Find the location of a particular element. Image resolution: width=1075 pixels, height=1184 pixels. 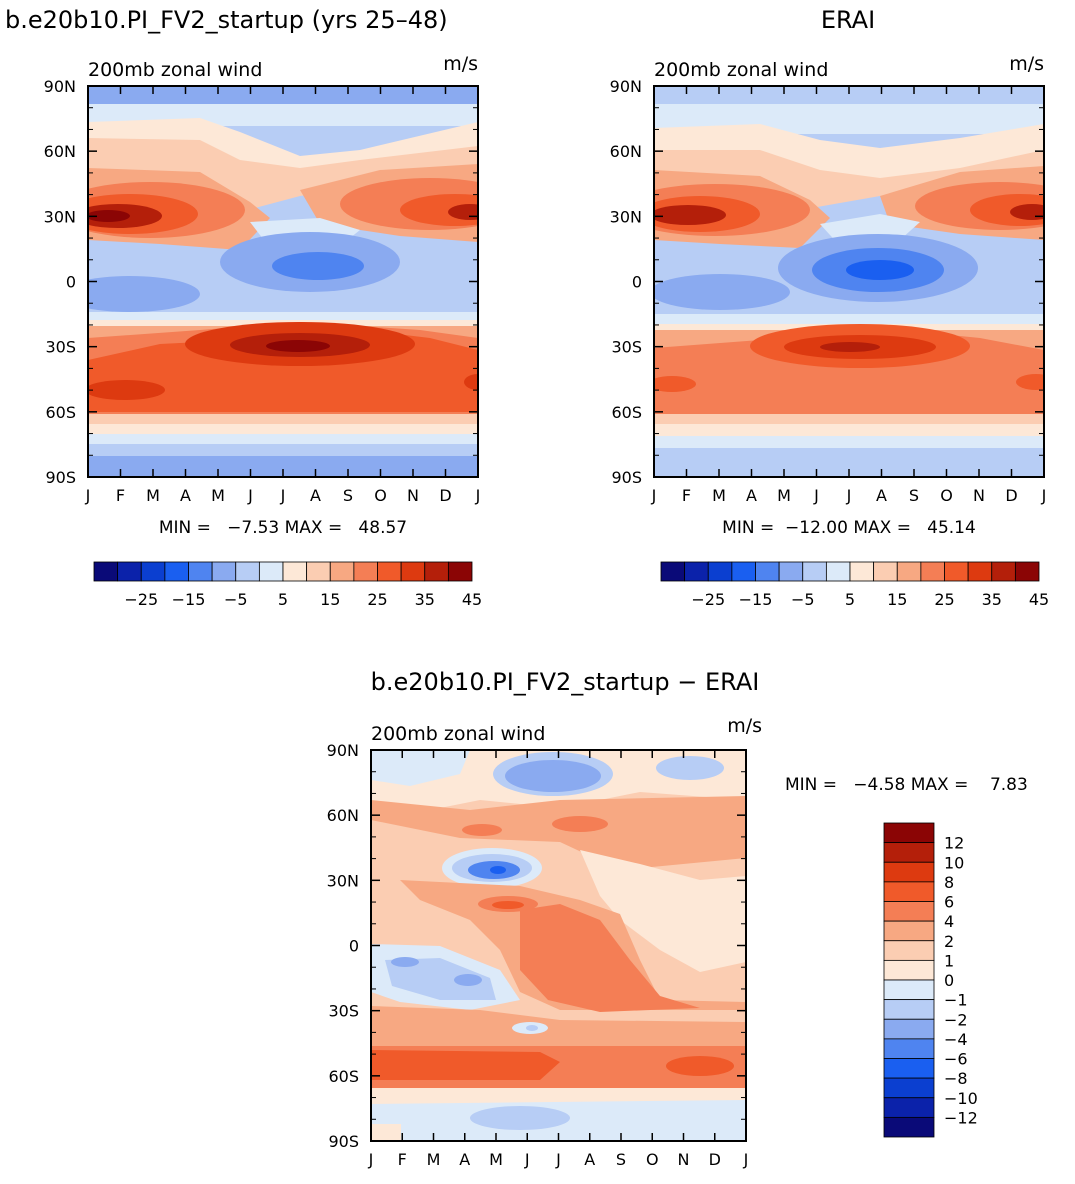

panel-erai-colorbar-label: 15 is located at coordinates (897, 599).